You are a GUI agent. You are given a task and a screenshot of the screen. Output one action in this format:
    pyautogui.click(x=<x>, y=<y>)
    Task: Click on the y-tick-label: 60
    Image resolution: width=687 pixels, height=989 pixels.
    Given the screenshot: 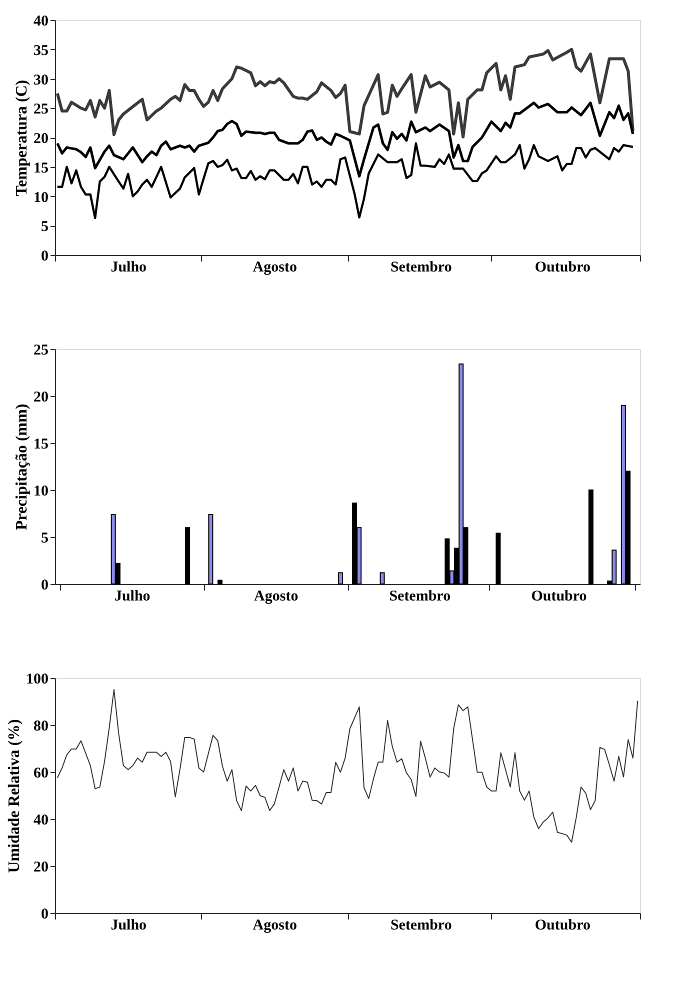 What is the action you would take?
    pyautogui.click(x=41, y=774)
    